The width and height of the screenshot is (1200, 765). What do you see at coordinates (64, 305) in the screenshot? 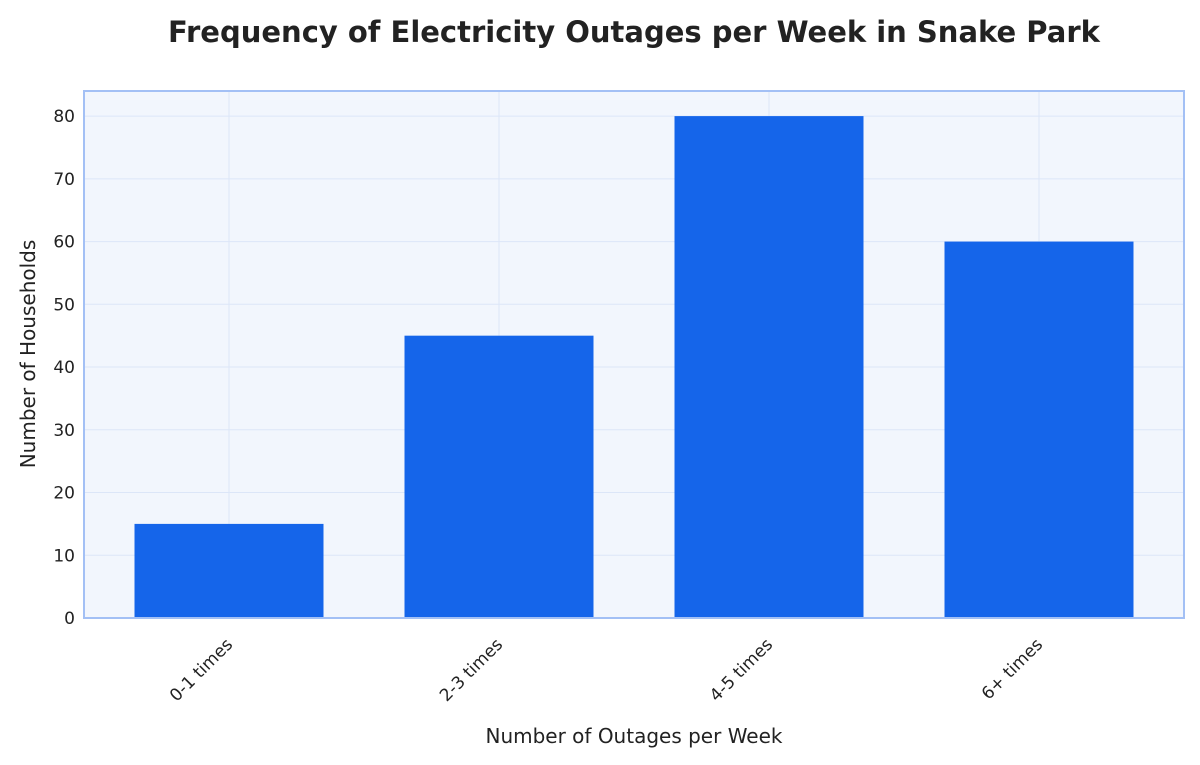
I see `y-tick-label: 50` at bounding box center [64, 305].